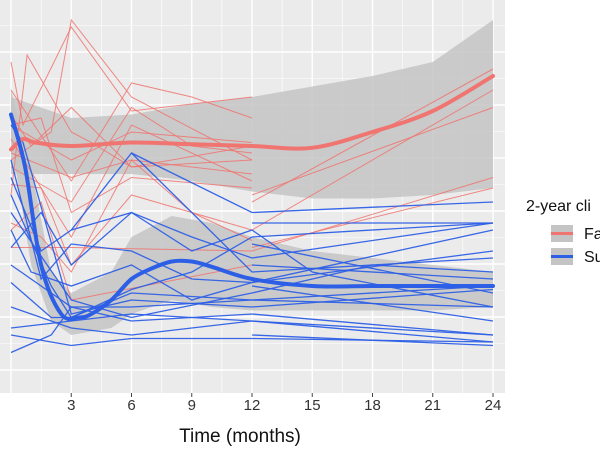  I want to click on x-tick-label: 3, so click(71, 405).